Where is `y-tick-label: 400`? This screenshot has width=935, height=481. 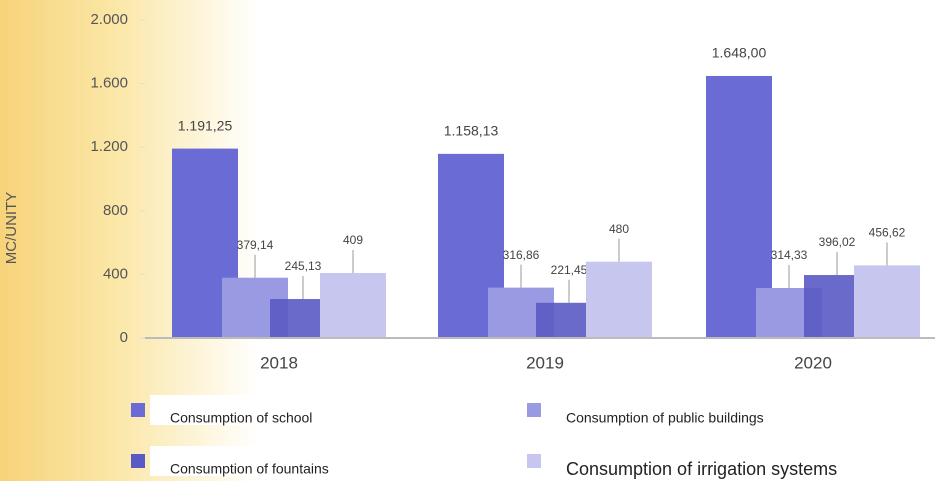
y-tick-label: 400 is located at coordinates (115, 273).